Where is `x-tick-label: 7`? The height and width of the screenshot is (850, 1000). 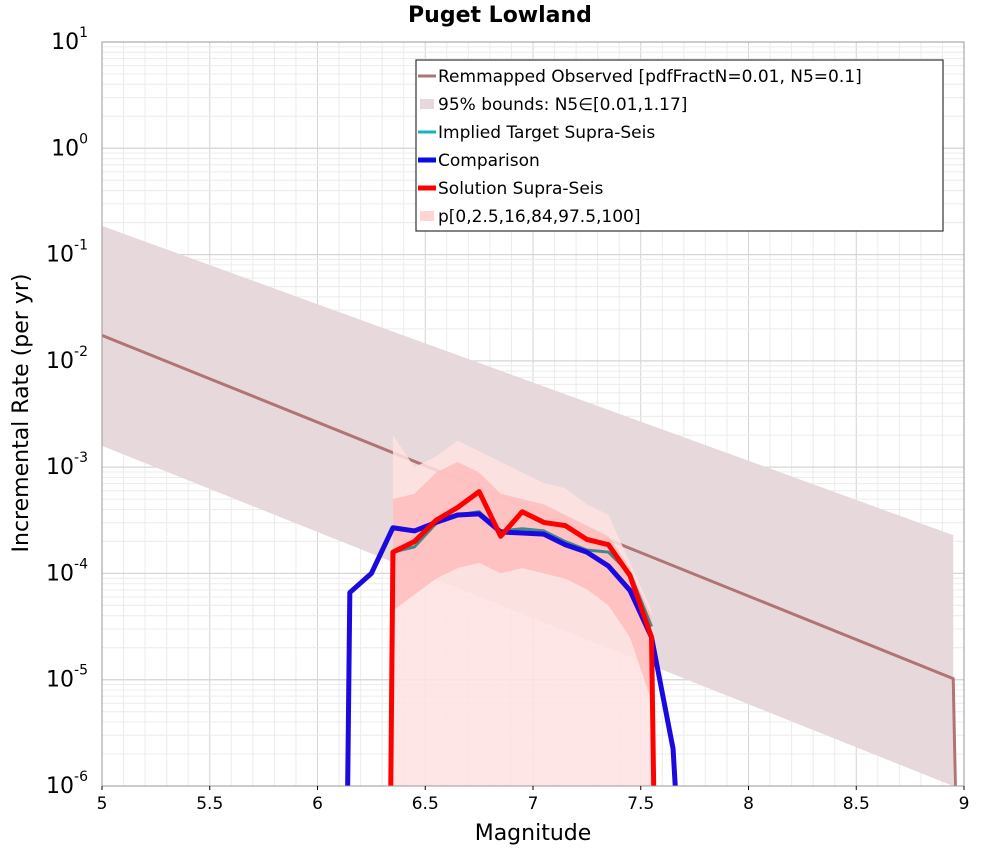 x-tick-label: 7 is located at coordinates (533, 804).